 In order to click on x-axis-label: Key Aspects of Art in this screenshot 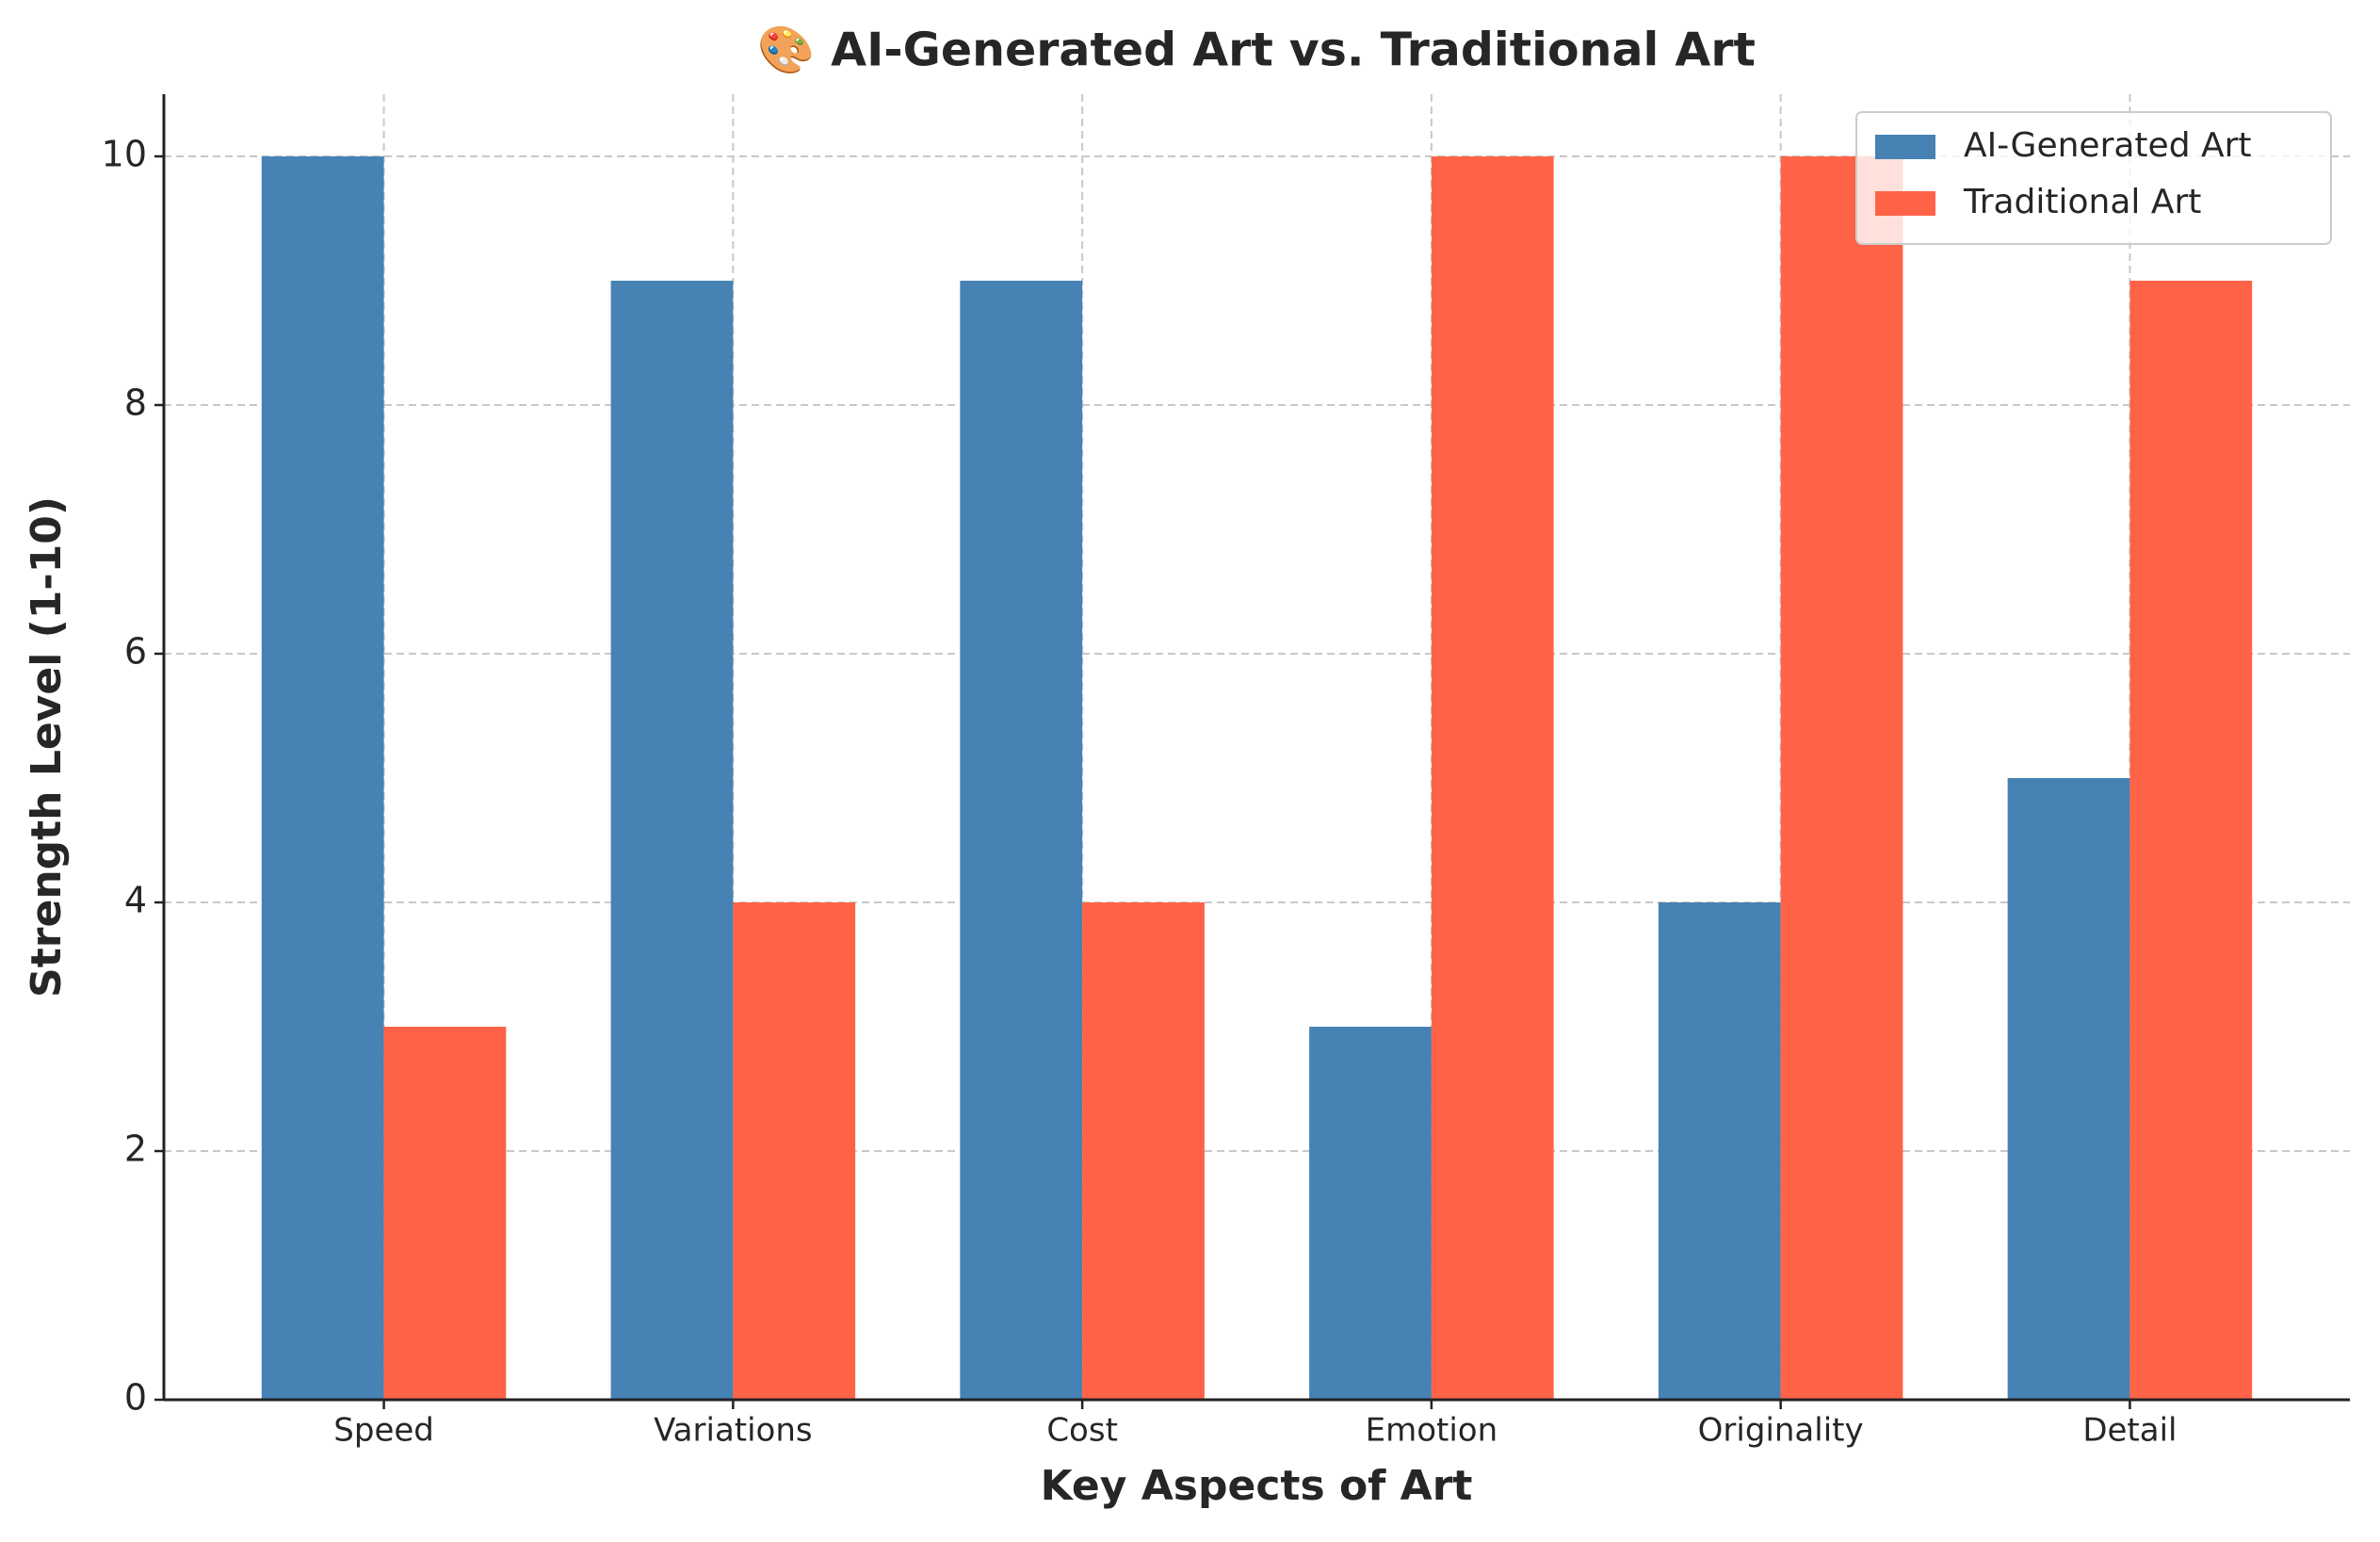, I will do `click(1257, 1486)`.